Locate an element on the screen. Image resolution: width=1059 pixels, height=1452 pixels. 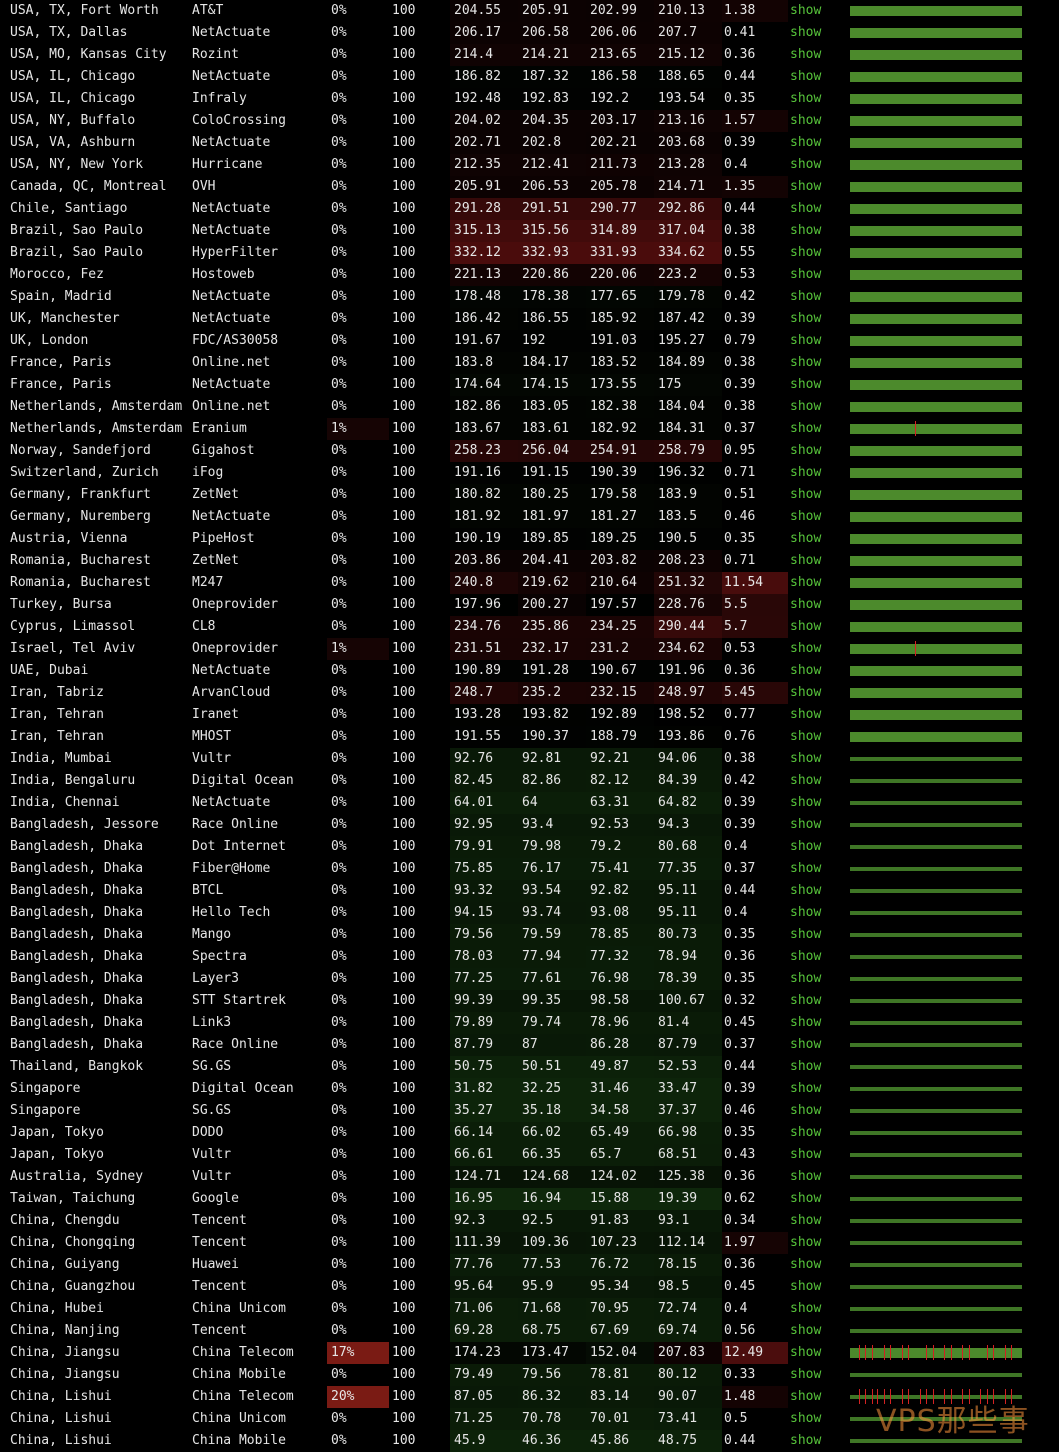
last-cell: 69.28 is located at coordinates (484, 1331).